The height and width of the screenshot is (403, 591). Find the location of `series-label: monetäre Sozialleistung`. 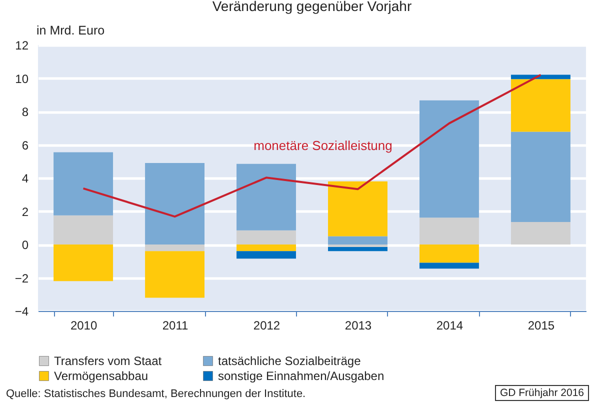

series-label: monetäre Sozialleistung is located at coordinates (323, 145).